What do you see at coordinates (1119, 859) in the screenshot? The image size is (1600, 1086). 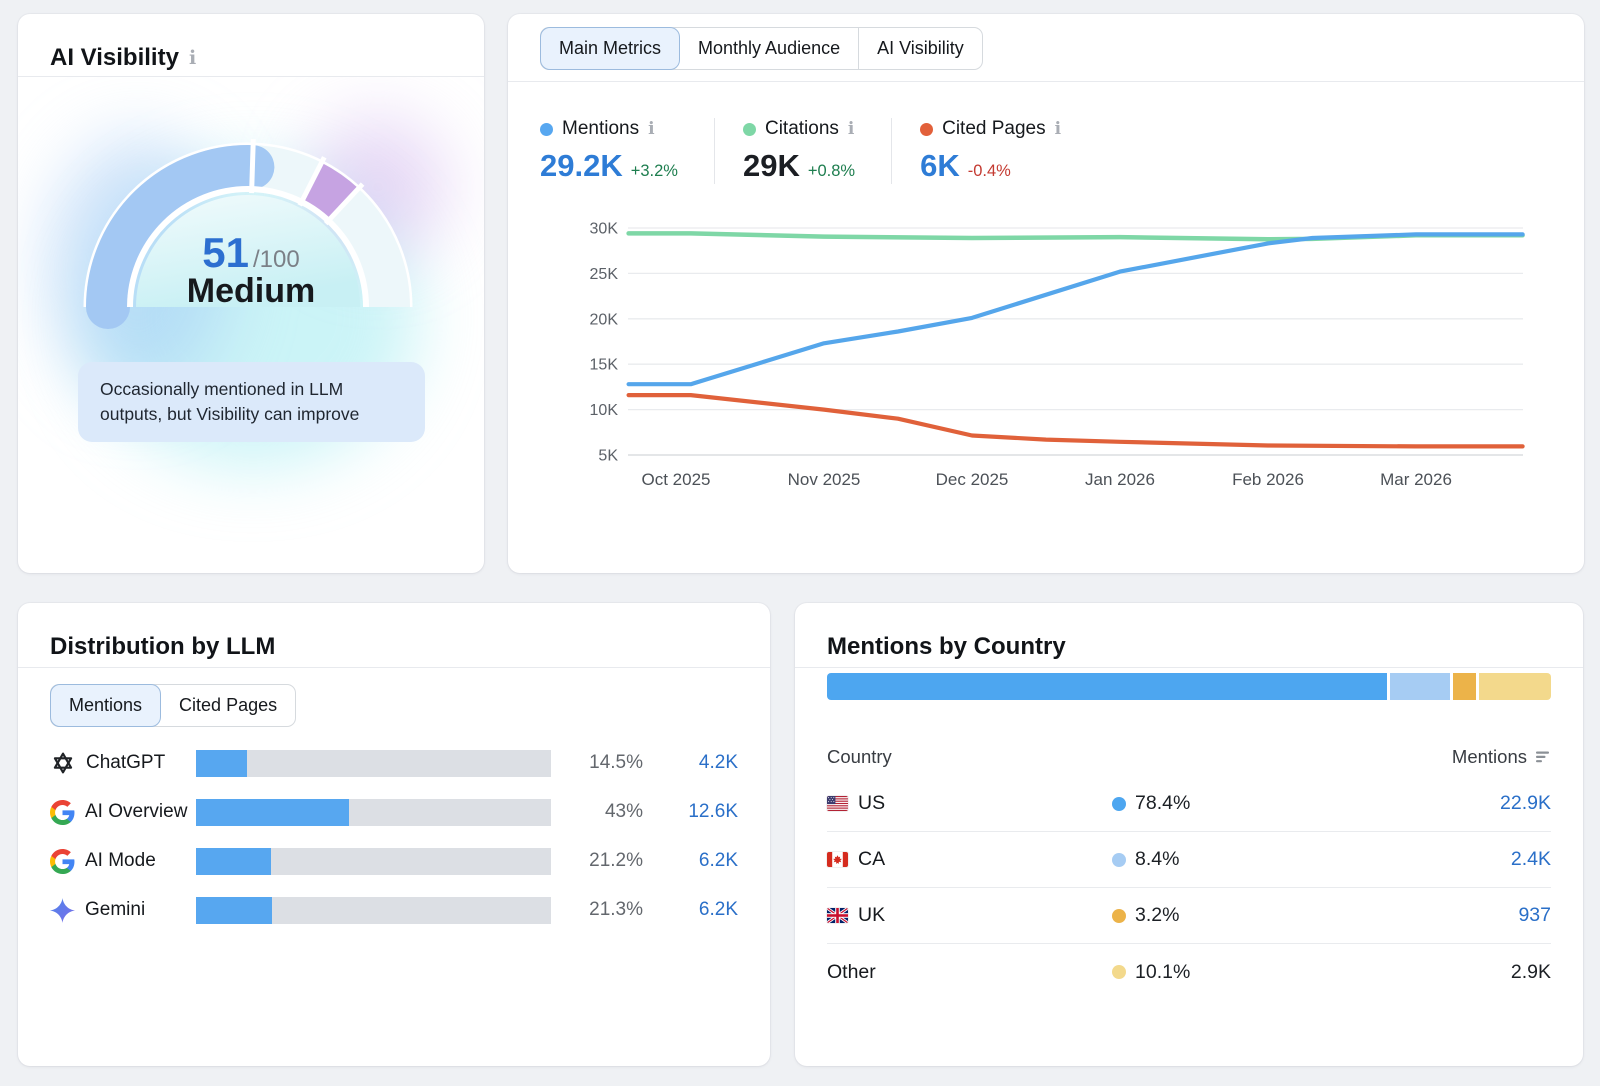 I see `ca-dot` at bounding box center [1119, 859].